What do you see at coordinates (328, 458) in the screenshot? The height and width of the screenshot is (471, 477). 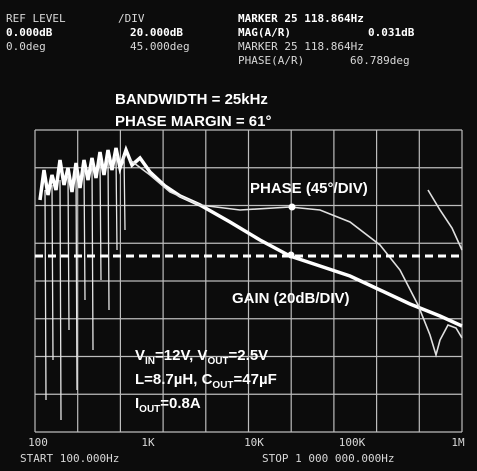 I see `stop-frequency: STOP 1 000 000.000Hz` at bounding box center [328, 458].